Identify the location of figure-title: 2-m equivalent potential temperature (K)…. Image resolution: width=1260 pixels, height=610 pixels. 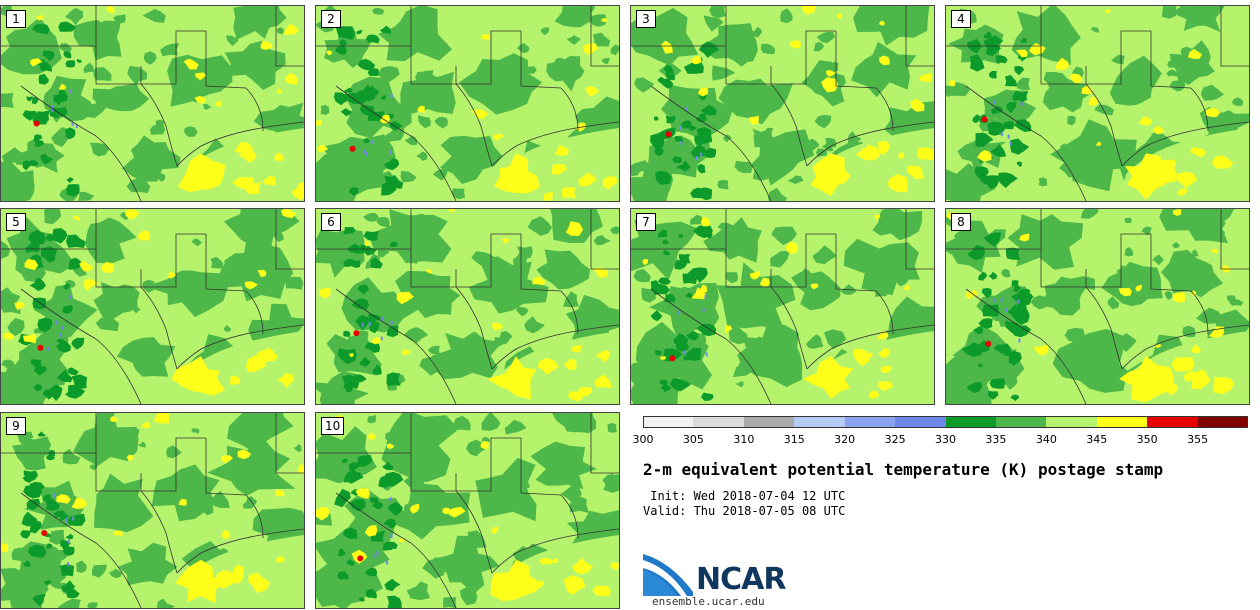
(903, 469).